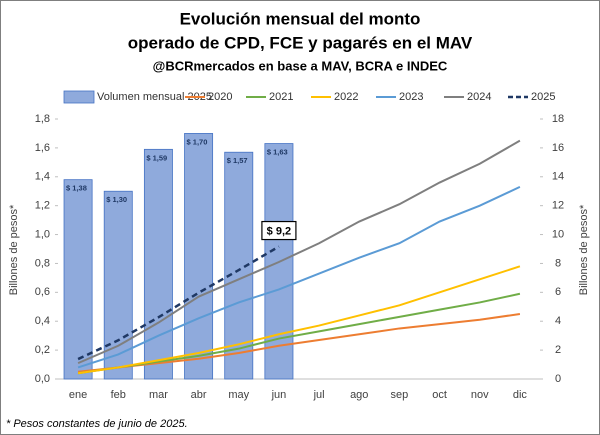 The height and width of the screenshot is (435, 600). What do you see at coordinates (558, 263) in the screenshot?
I see `y2-tick-label: 8` at bounding box center [558, 263].